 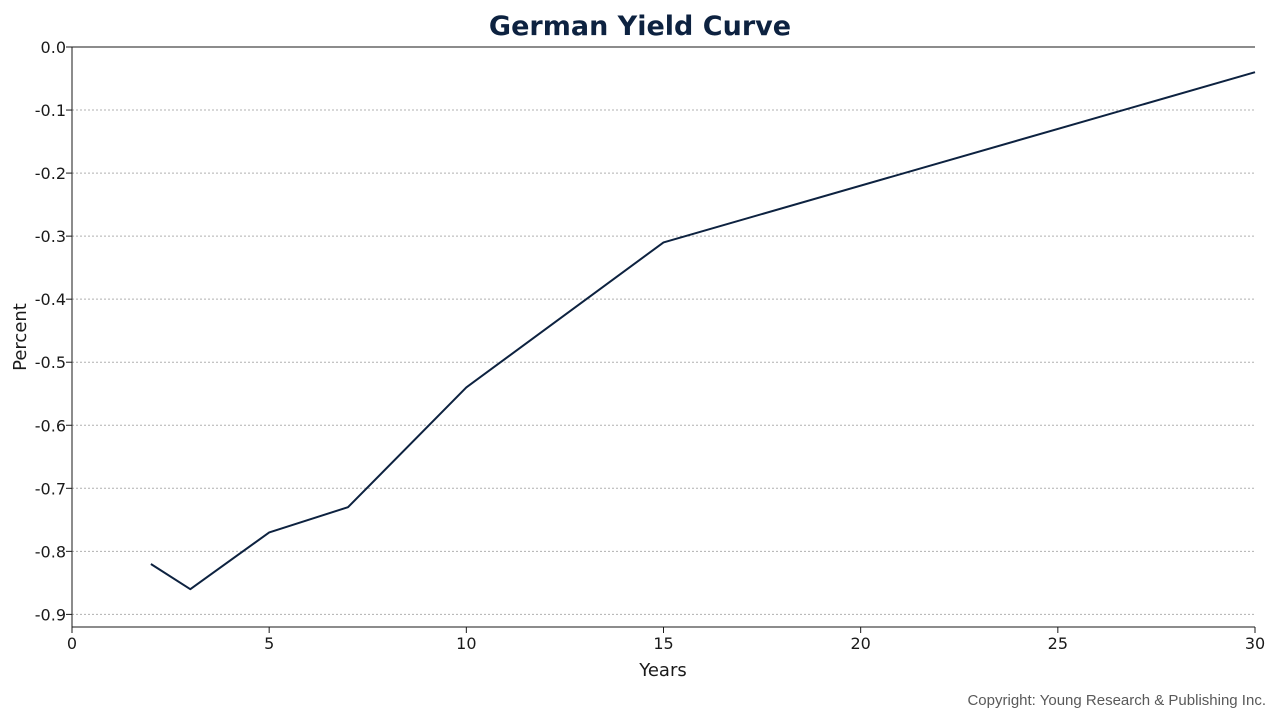 I want to click on y-tick-label-0: 0.0, so click(x=53, y=47).